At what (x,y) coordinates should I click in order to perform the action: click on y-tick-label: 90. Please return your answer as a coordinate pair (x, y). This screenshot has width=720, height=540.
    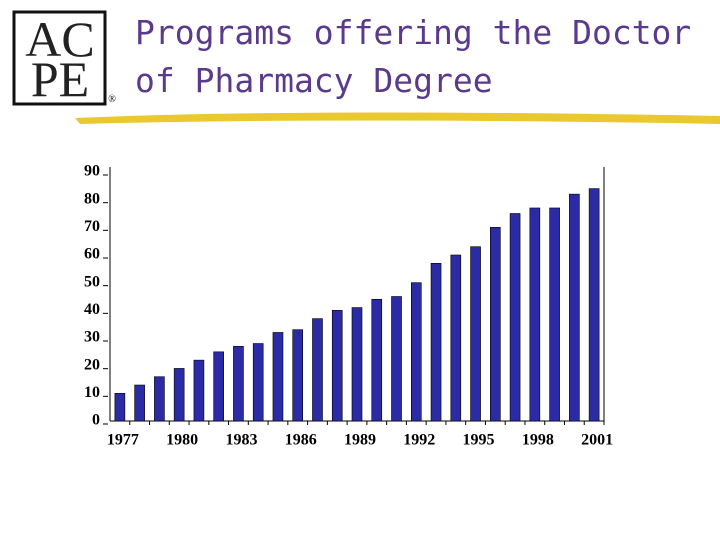
    Looking at the image, I should click on (92, 171).